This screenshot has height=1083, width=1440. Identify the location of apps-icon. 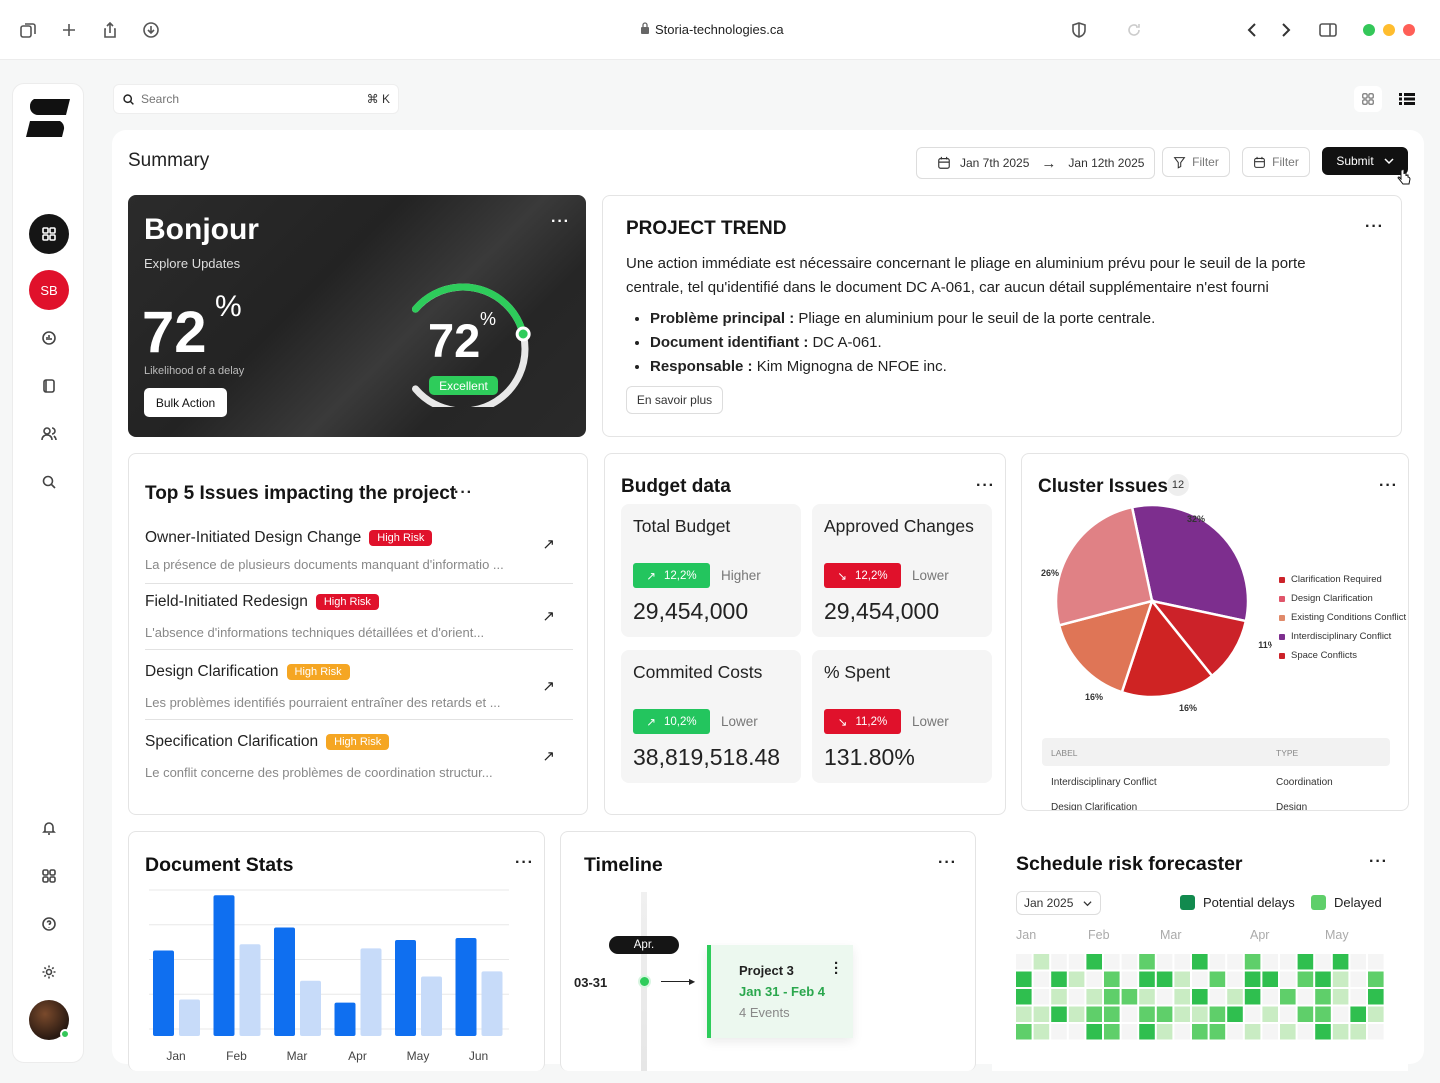
(49, 876).